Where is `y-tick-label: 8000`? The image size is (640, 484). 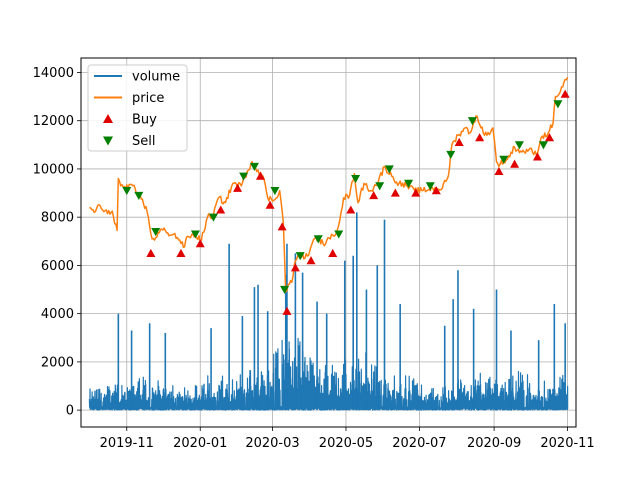
y-tick-label: 8000 is located at coordinates (57, 218).